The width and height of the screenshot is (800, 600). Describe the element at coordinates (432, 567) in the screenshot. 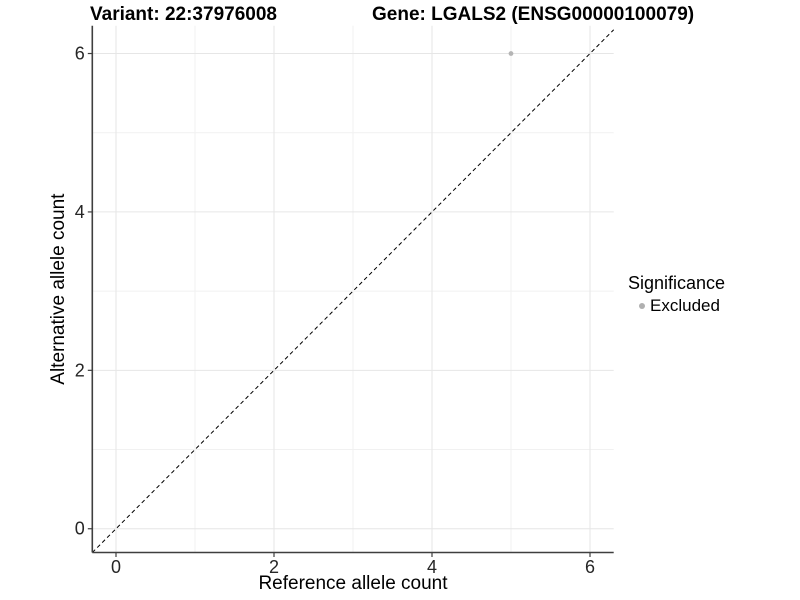

I see `x-tick-label: 4` at that location.